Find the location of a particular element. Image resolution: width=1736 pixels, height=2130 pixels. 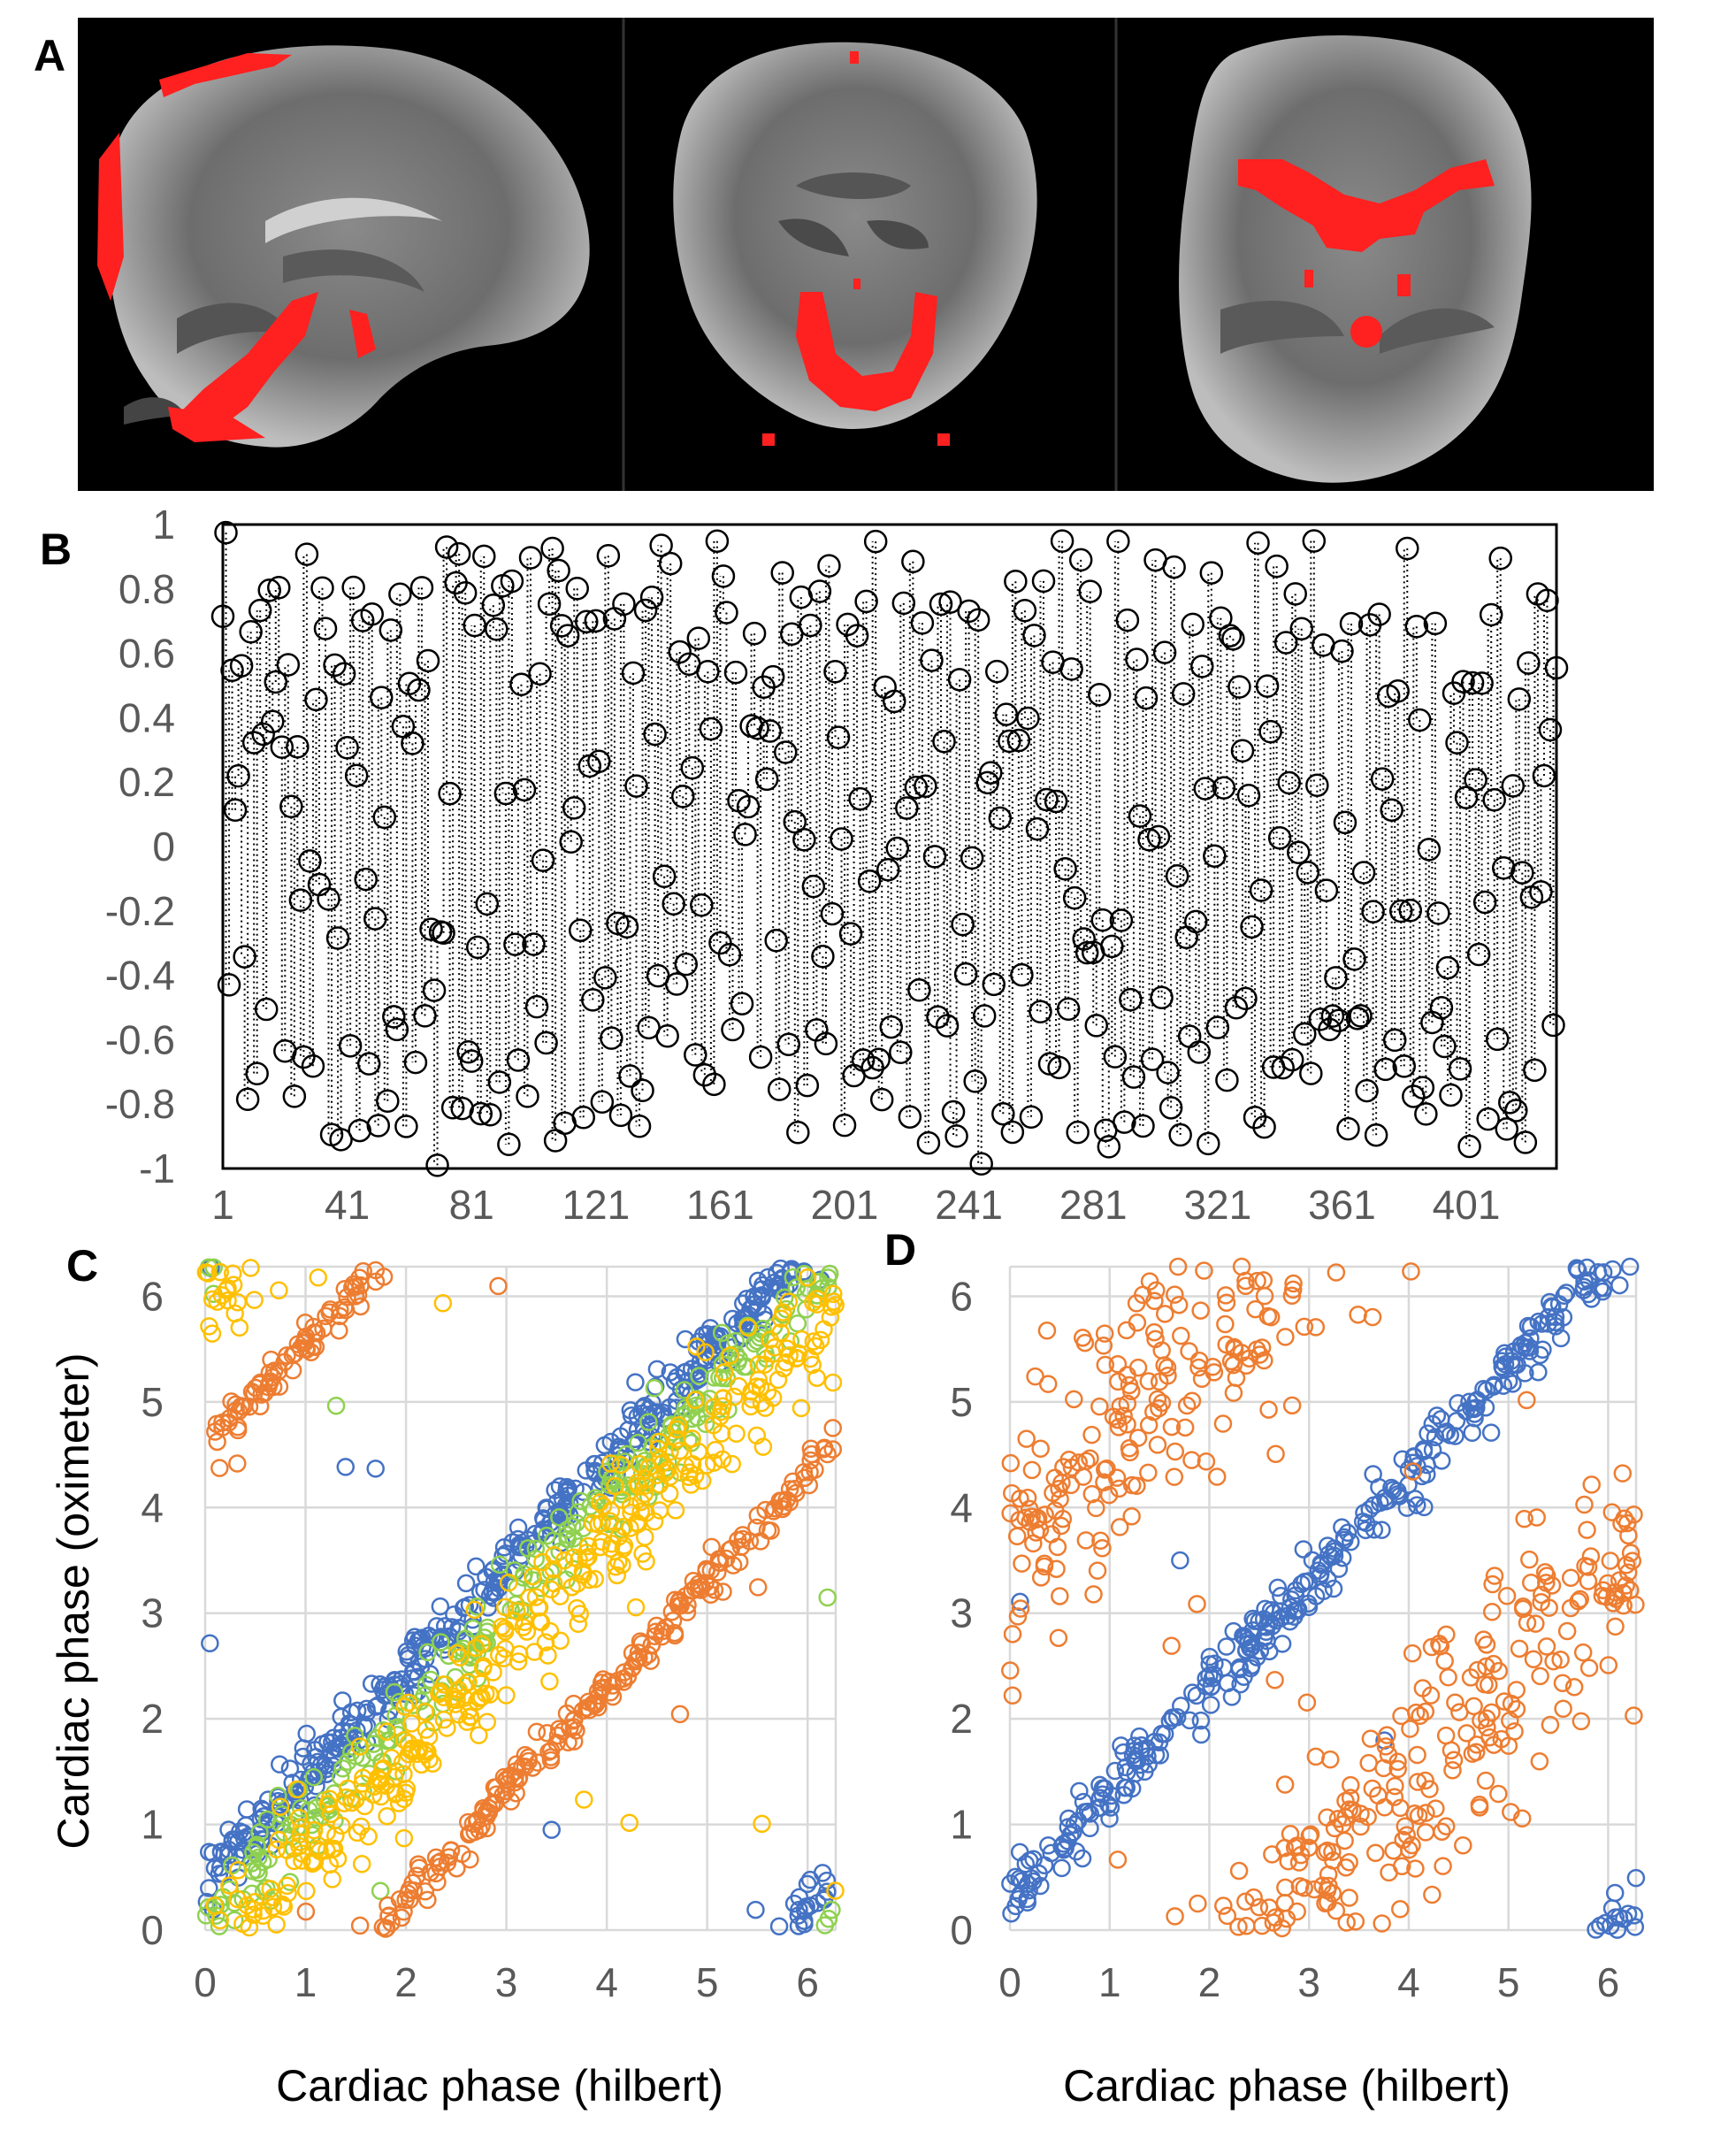

y-tick-label: 6 is located at coordinates (961, 1296).